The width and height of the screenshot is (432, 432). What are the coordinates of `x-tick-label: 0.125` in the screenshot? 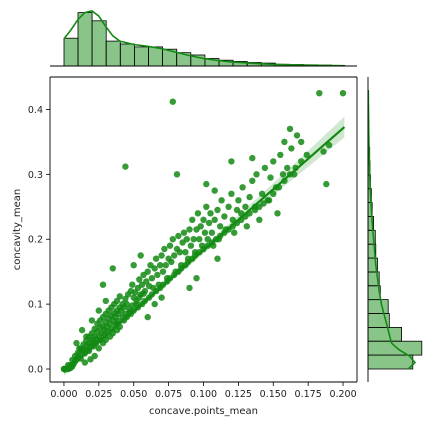 It's located at (238, 394).